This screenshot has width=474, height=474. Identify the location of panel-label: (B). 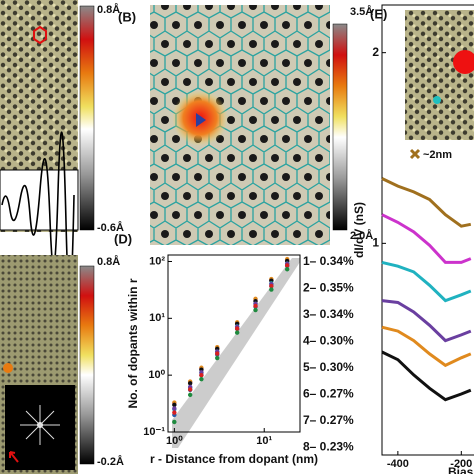
(127, 16).